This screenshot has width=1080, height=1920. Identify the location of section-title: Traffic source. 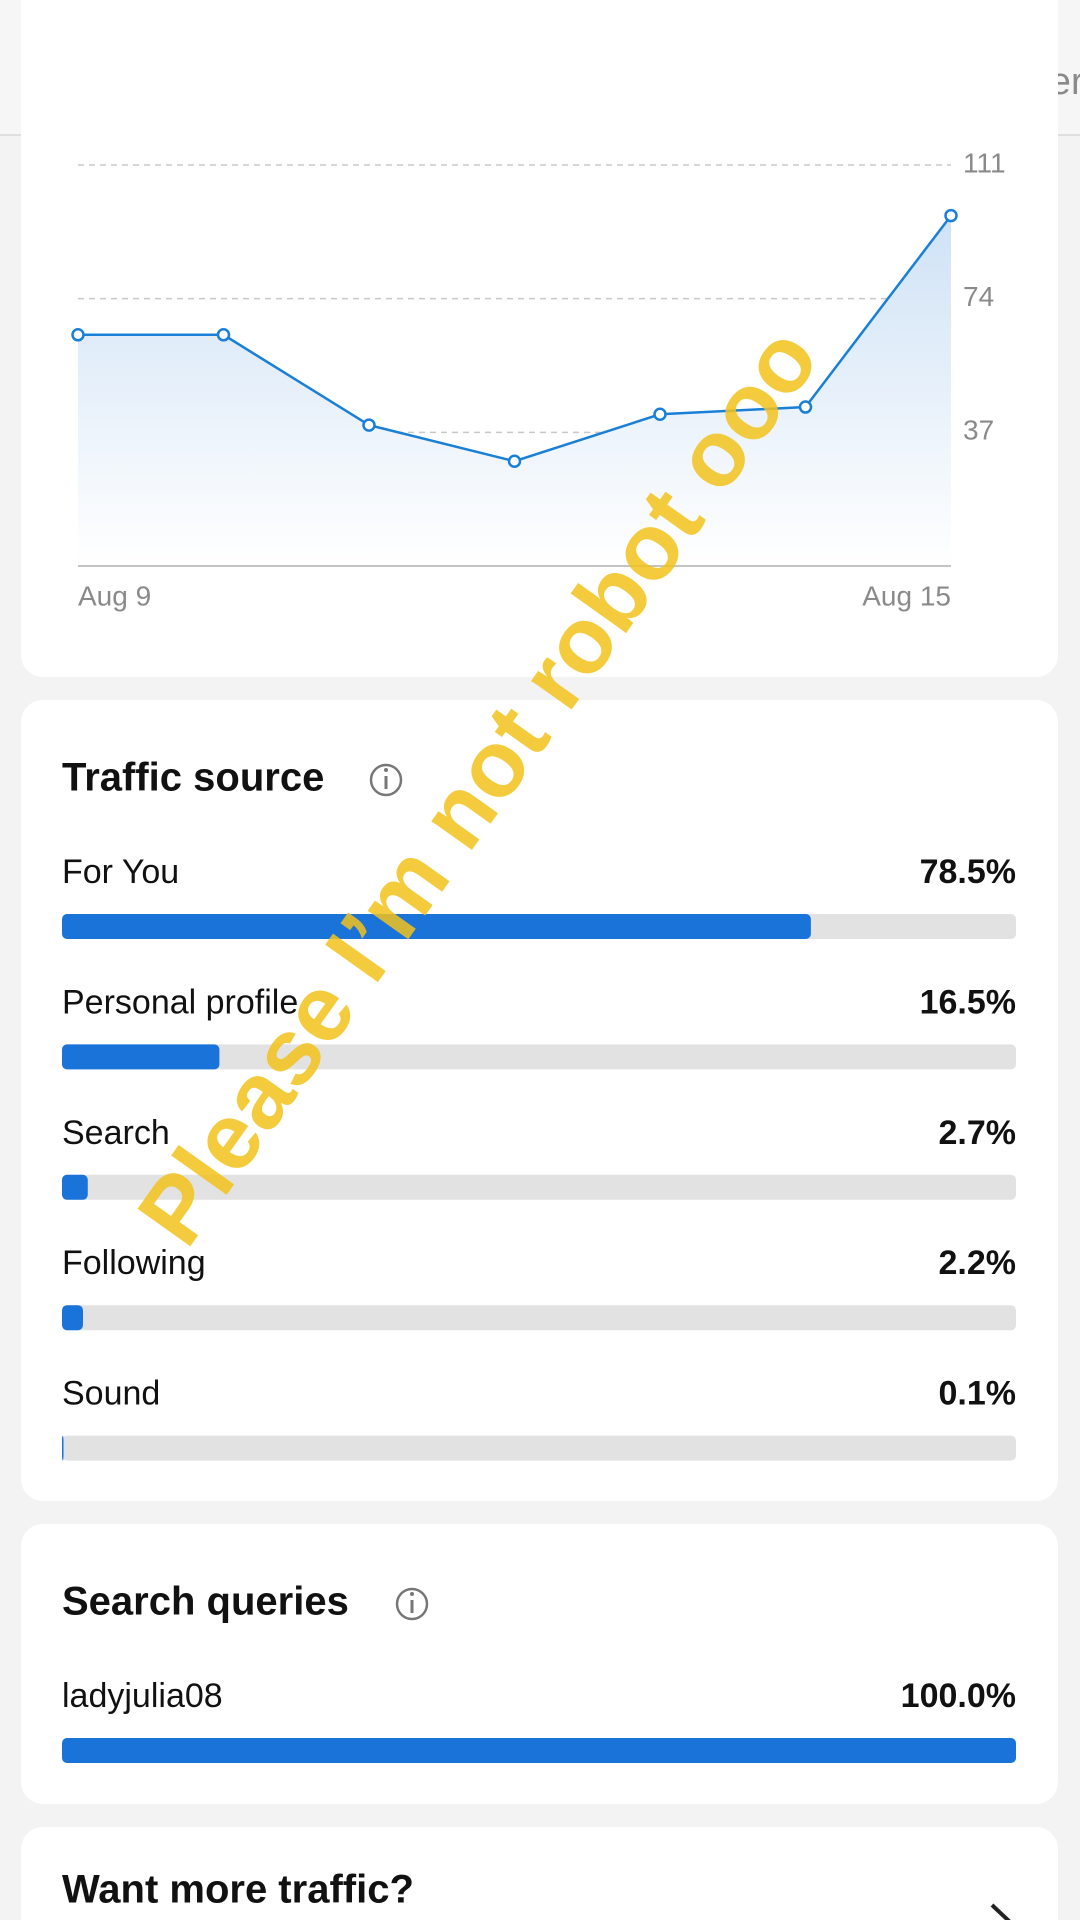
(193, 778).